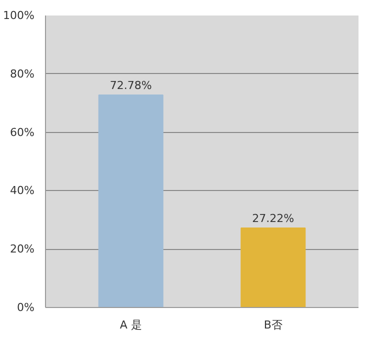  What do you see at coordinates (22, 249) in the screenshot?
I see `y-tick-label: 20%` at bounding box center [22, 249].